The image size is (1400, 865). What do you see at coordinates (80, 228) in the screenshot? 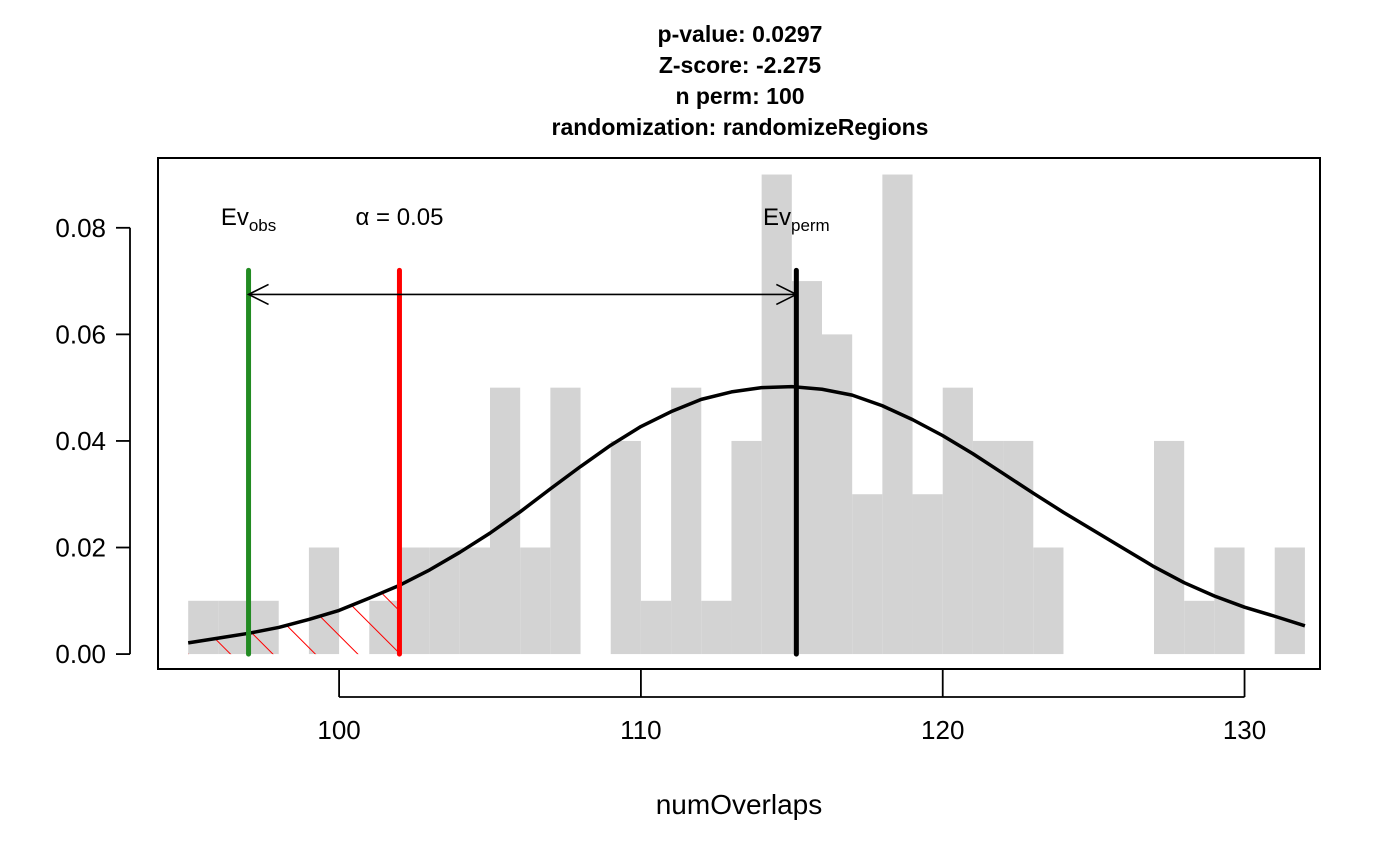
I see `y-tick-label: 0.08` at bounding box center [80, 228].